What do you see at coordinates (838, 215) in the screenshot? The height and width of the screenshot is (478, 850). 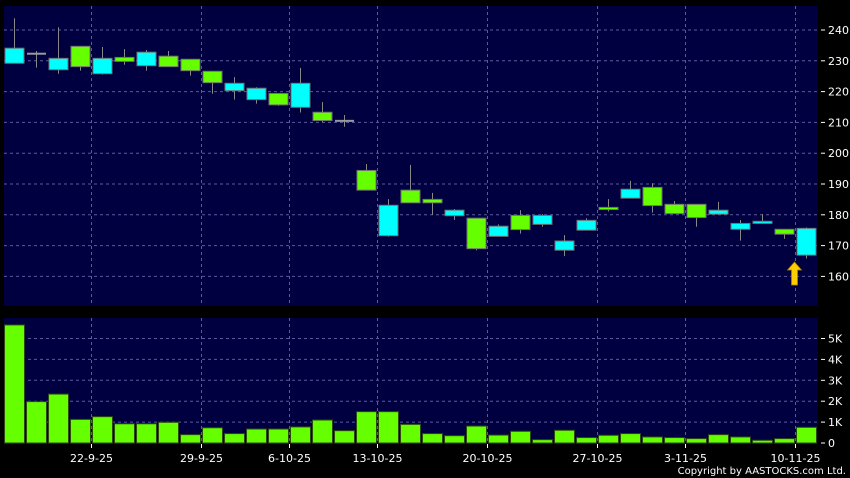 I see `price-tick-label: 180` at bounding box center [838, 215].